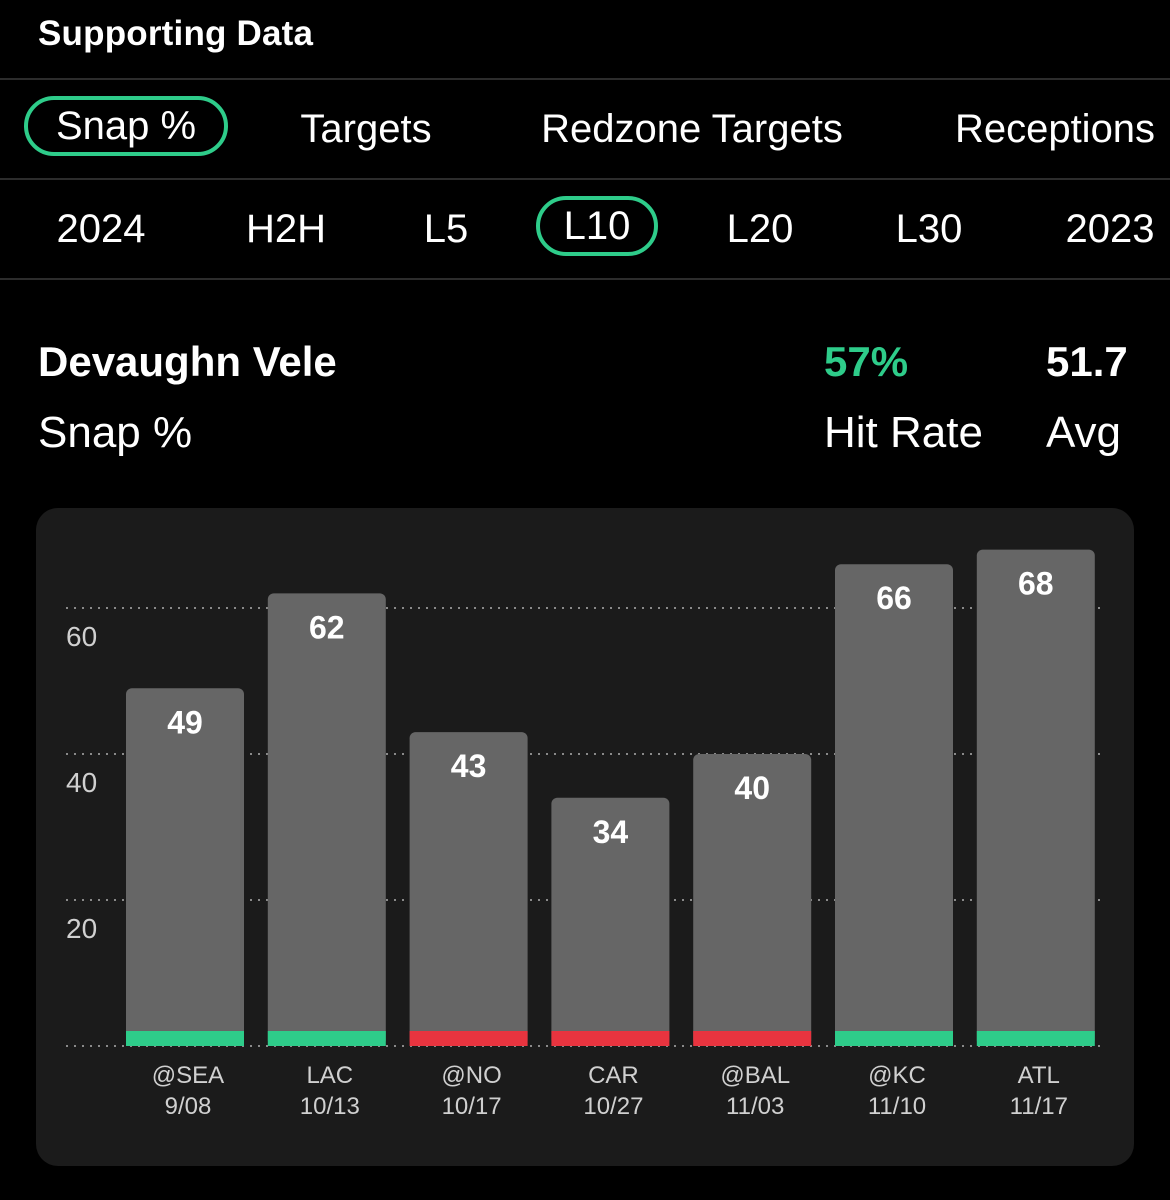 The image size is (1170, 1200). Describe the element at coordinates (903, 432) in the screenshot. I see `hit-rate-label: Hit Rate` at that location.